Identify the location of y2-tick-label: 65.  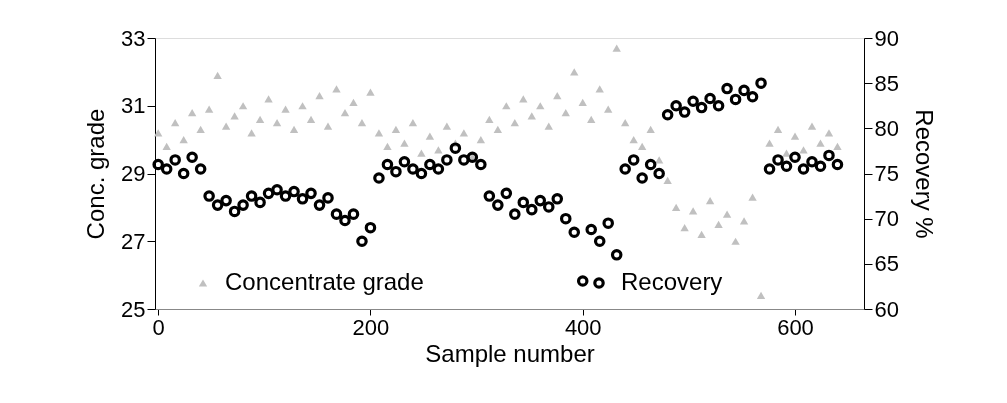
(886, 264).